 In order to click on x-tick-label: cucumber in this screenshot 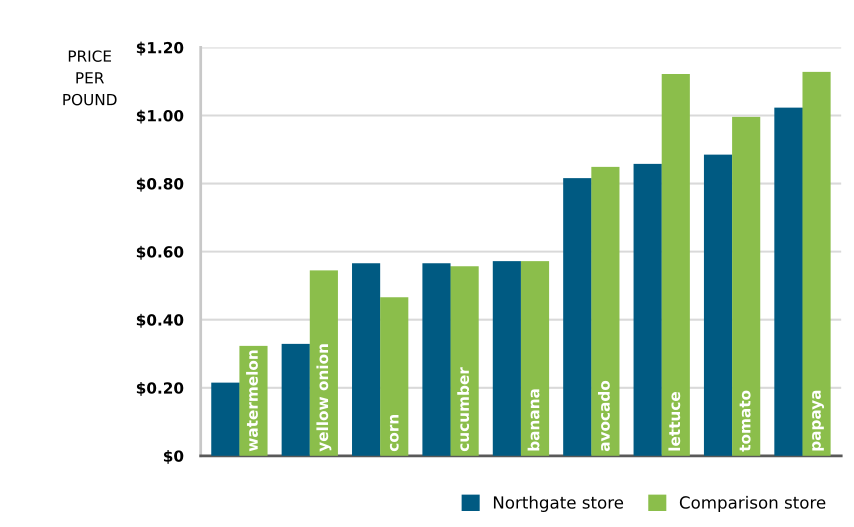, I will do `click(463, 409)`.